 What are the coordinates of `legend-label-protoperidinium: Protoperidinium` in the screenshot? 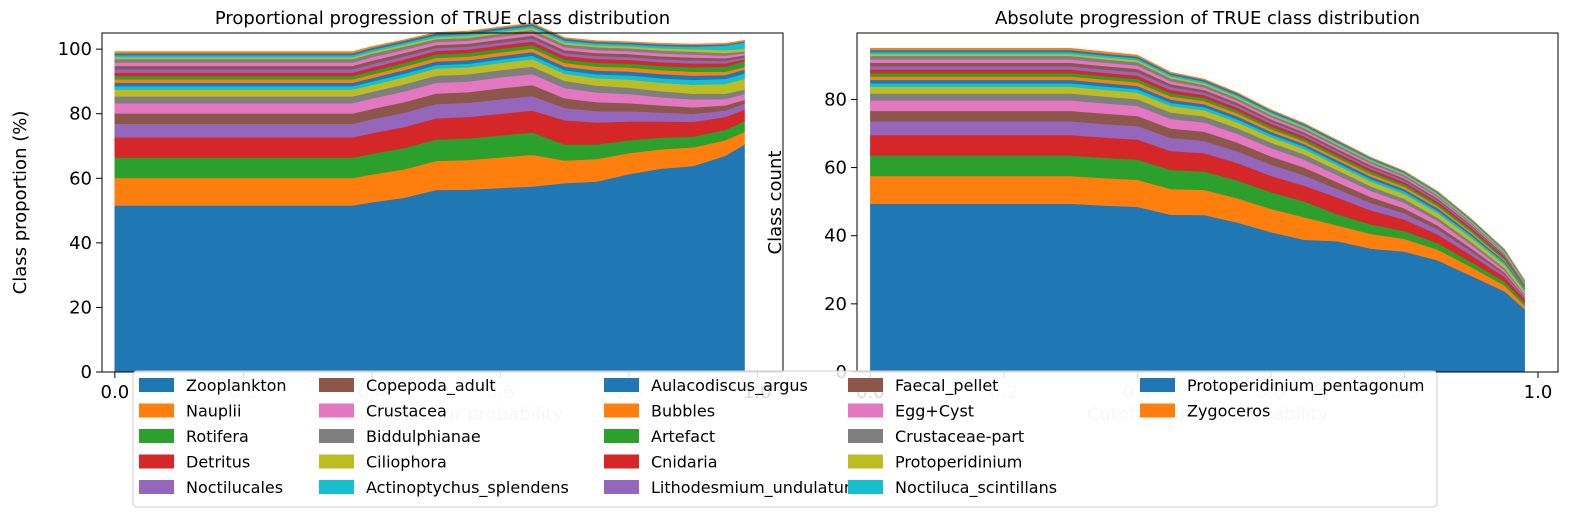 It's located at (958, 462).